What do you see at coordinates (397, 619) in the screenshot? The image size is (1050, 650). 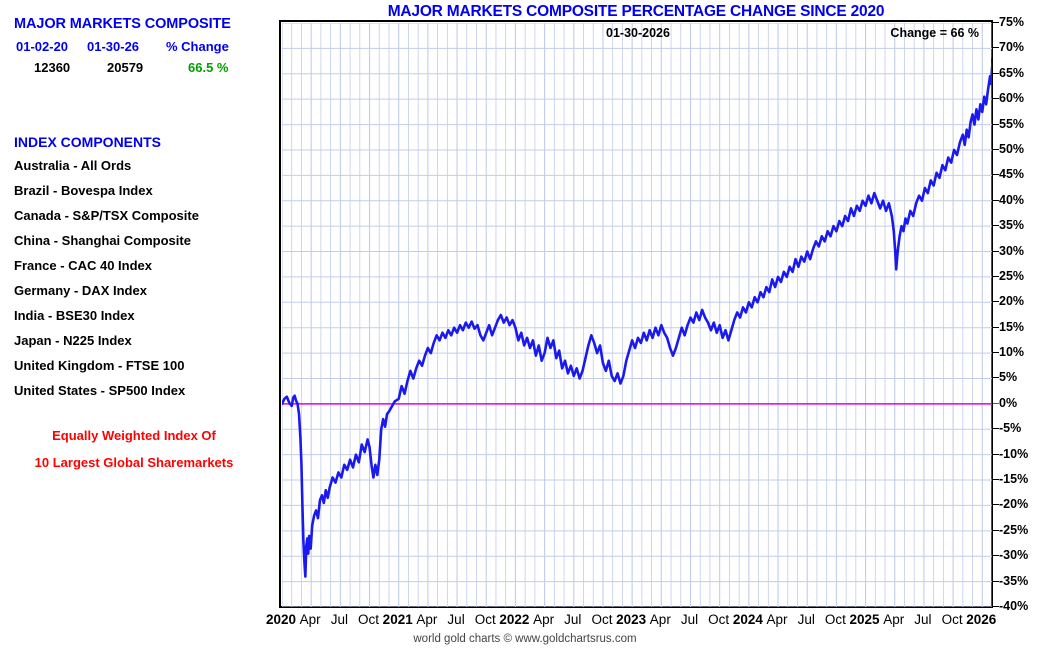 I see `x-axis-label: 2021` at bounding box center [397, 619].